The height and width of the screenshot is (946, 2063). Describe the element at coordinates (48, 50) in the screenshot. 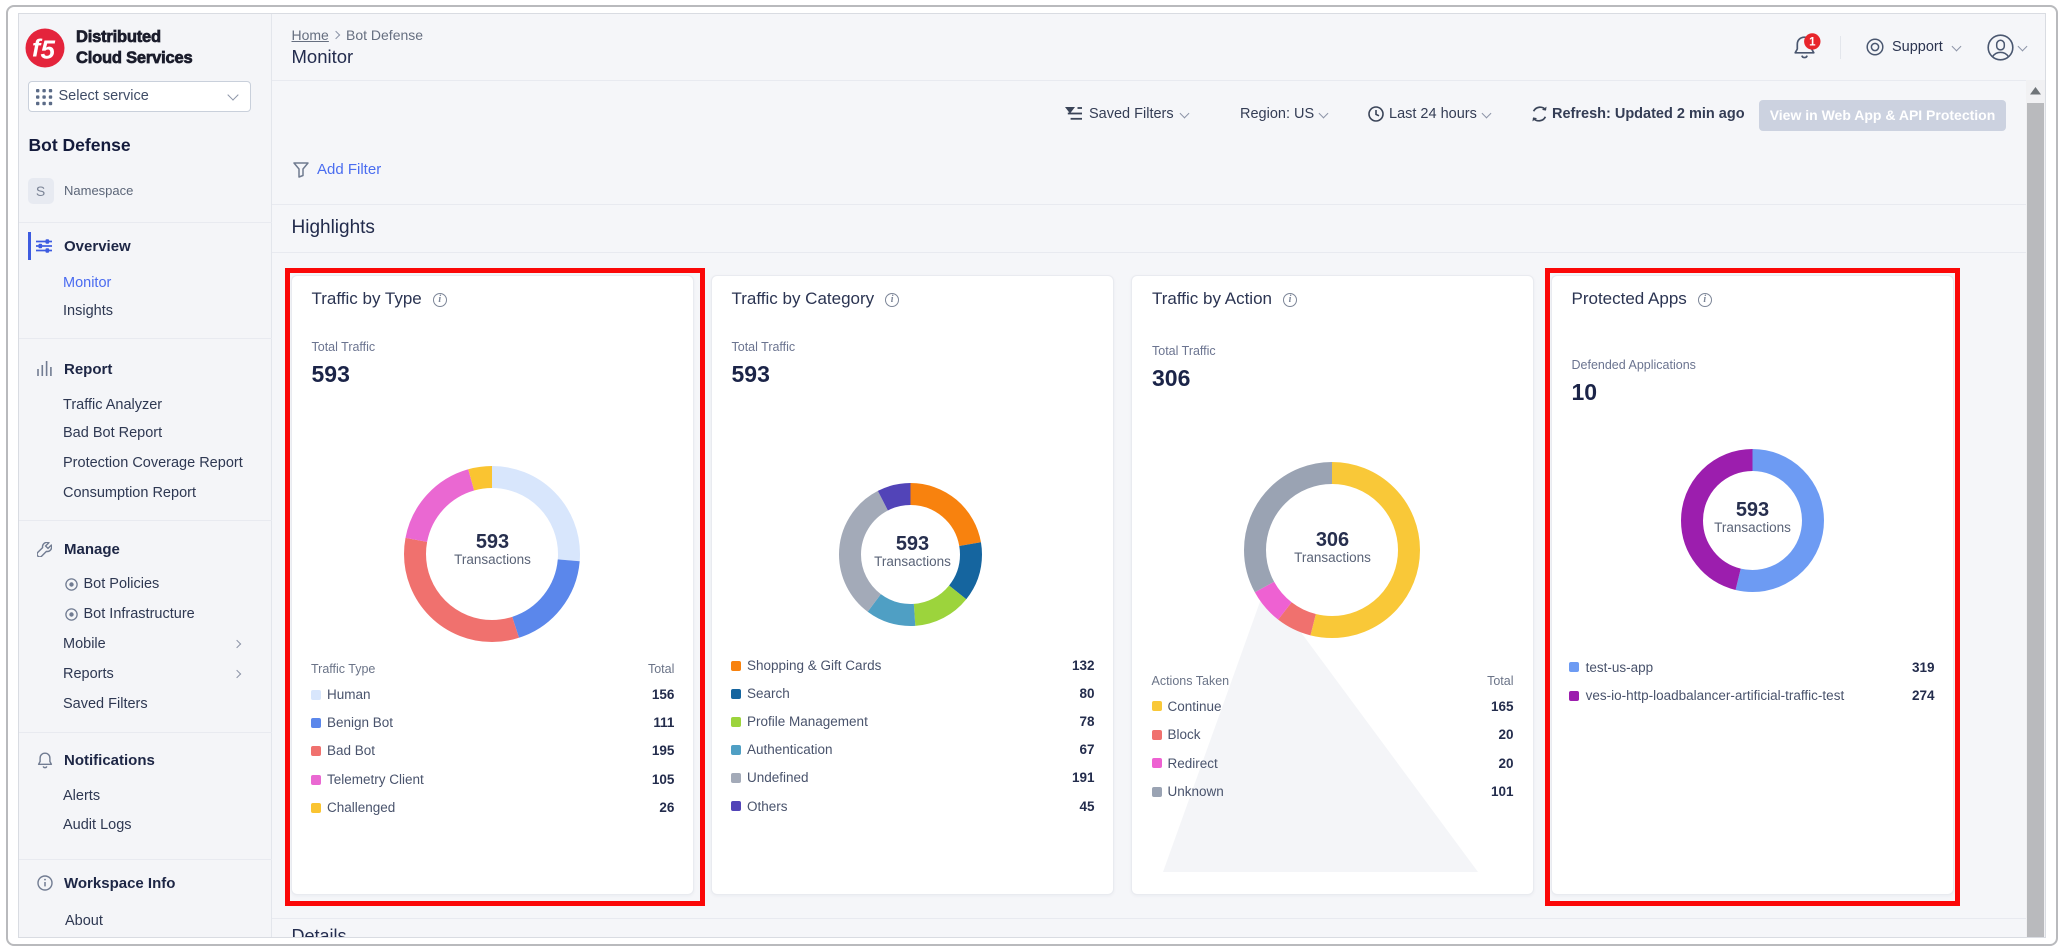

I see `svg-text: 5` at that location.